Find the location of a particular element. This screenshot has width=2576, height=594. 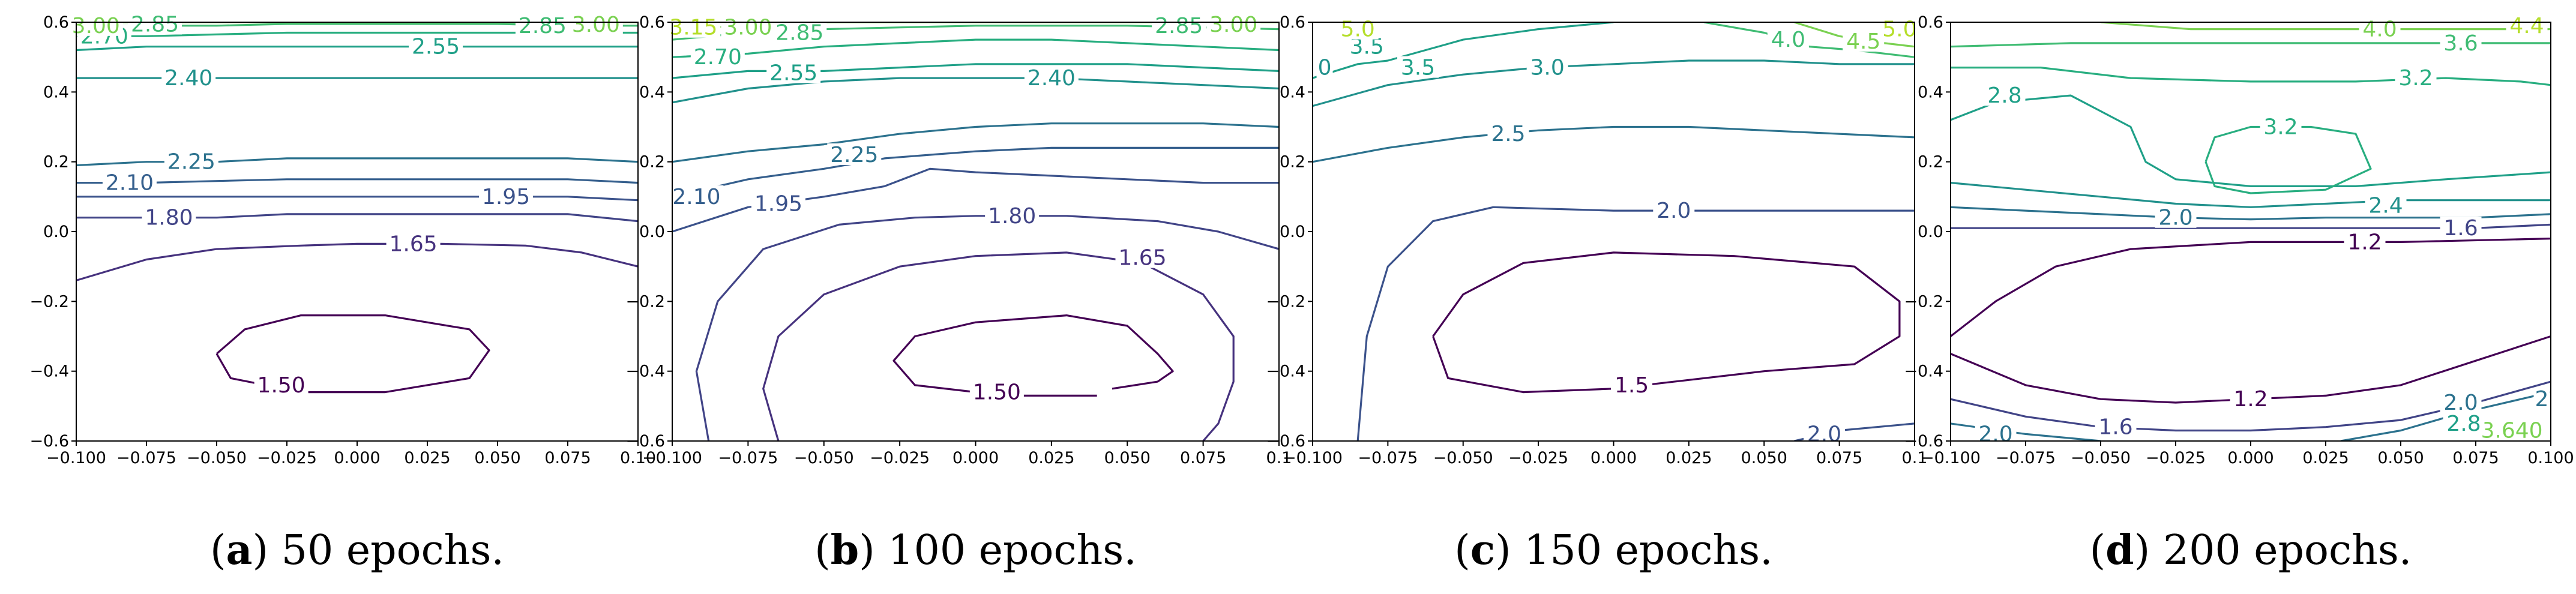

contour-label: 3.5 is located at coordinates (1418, 68).